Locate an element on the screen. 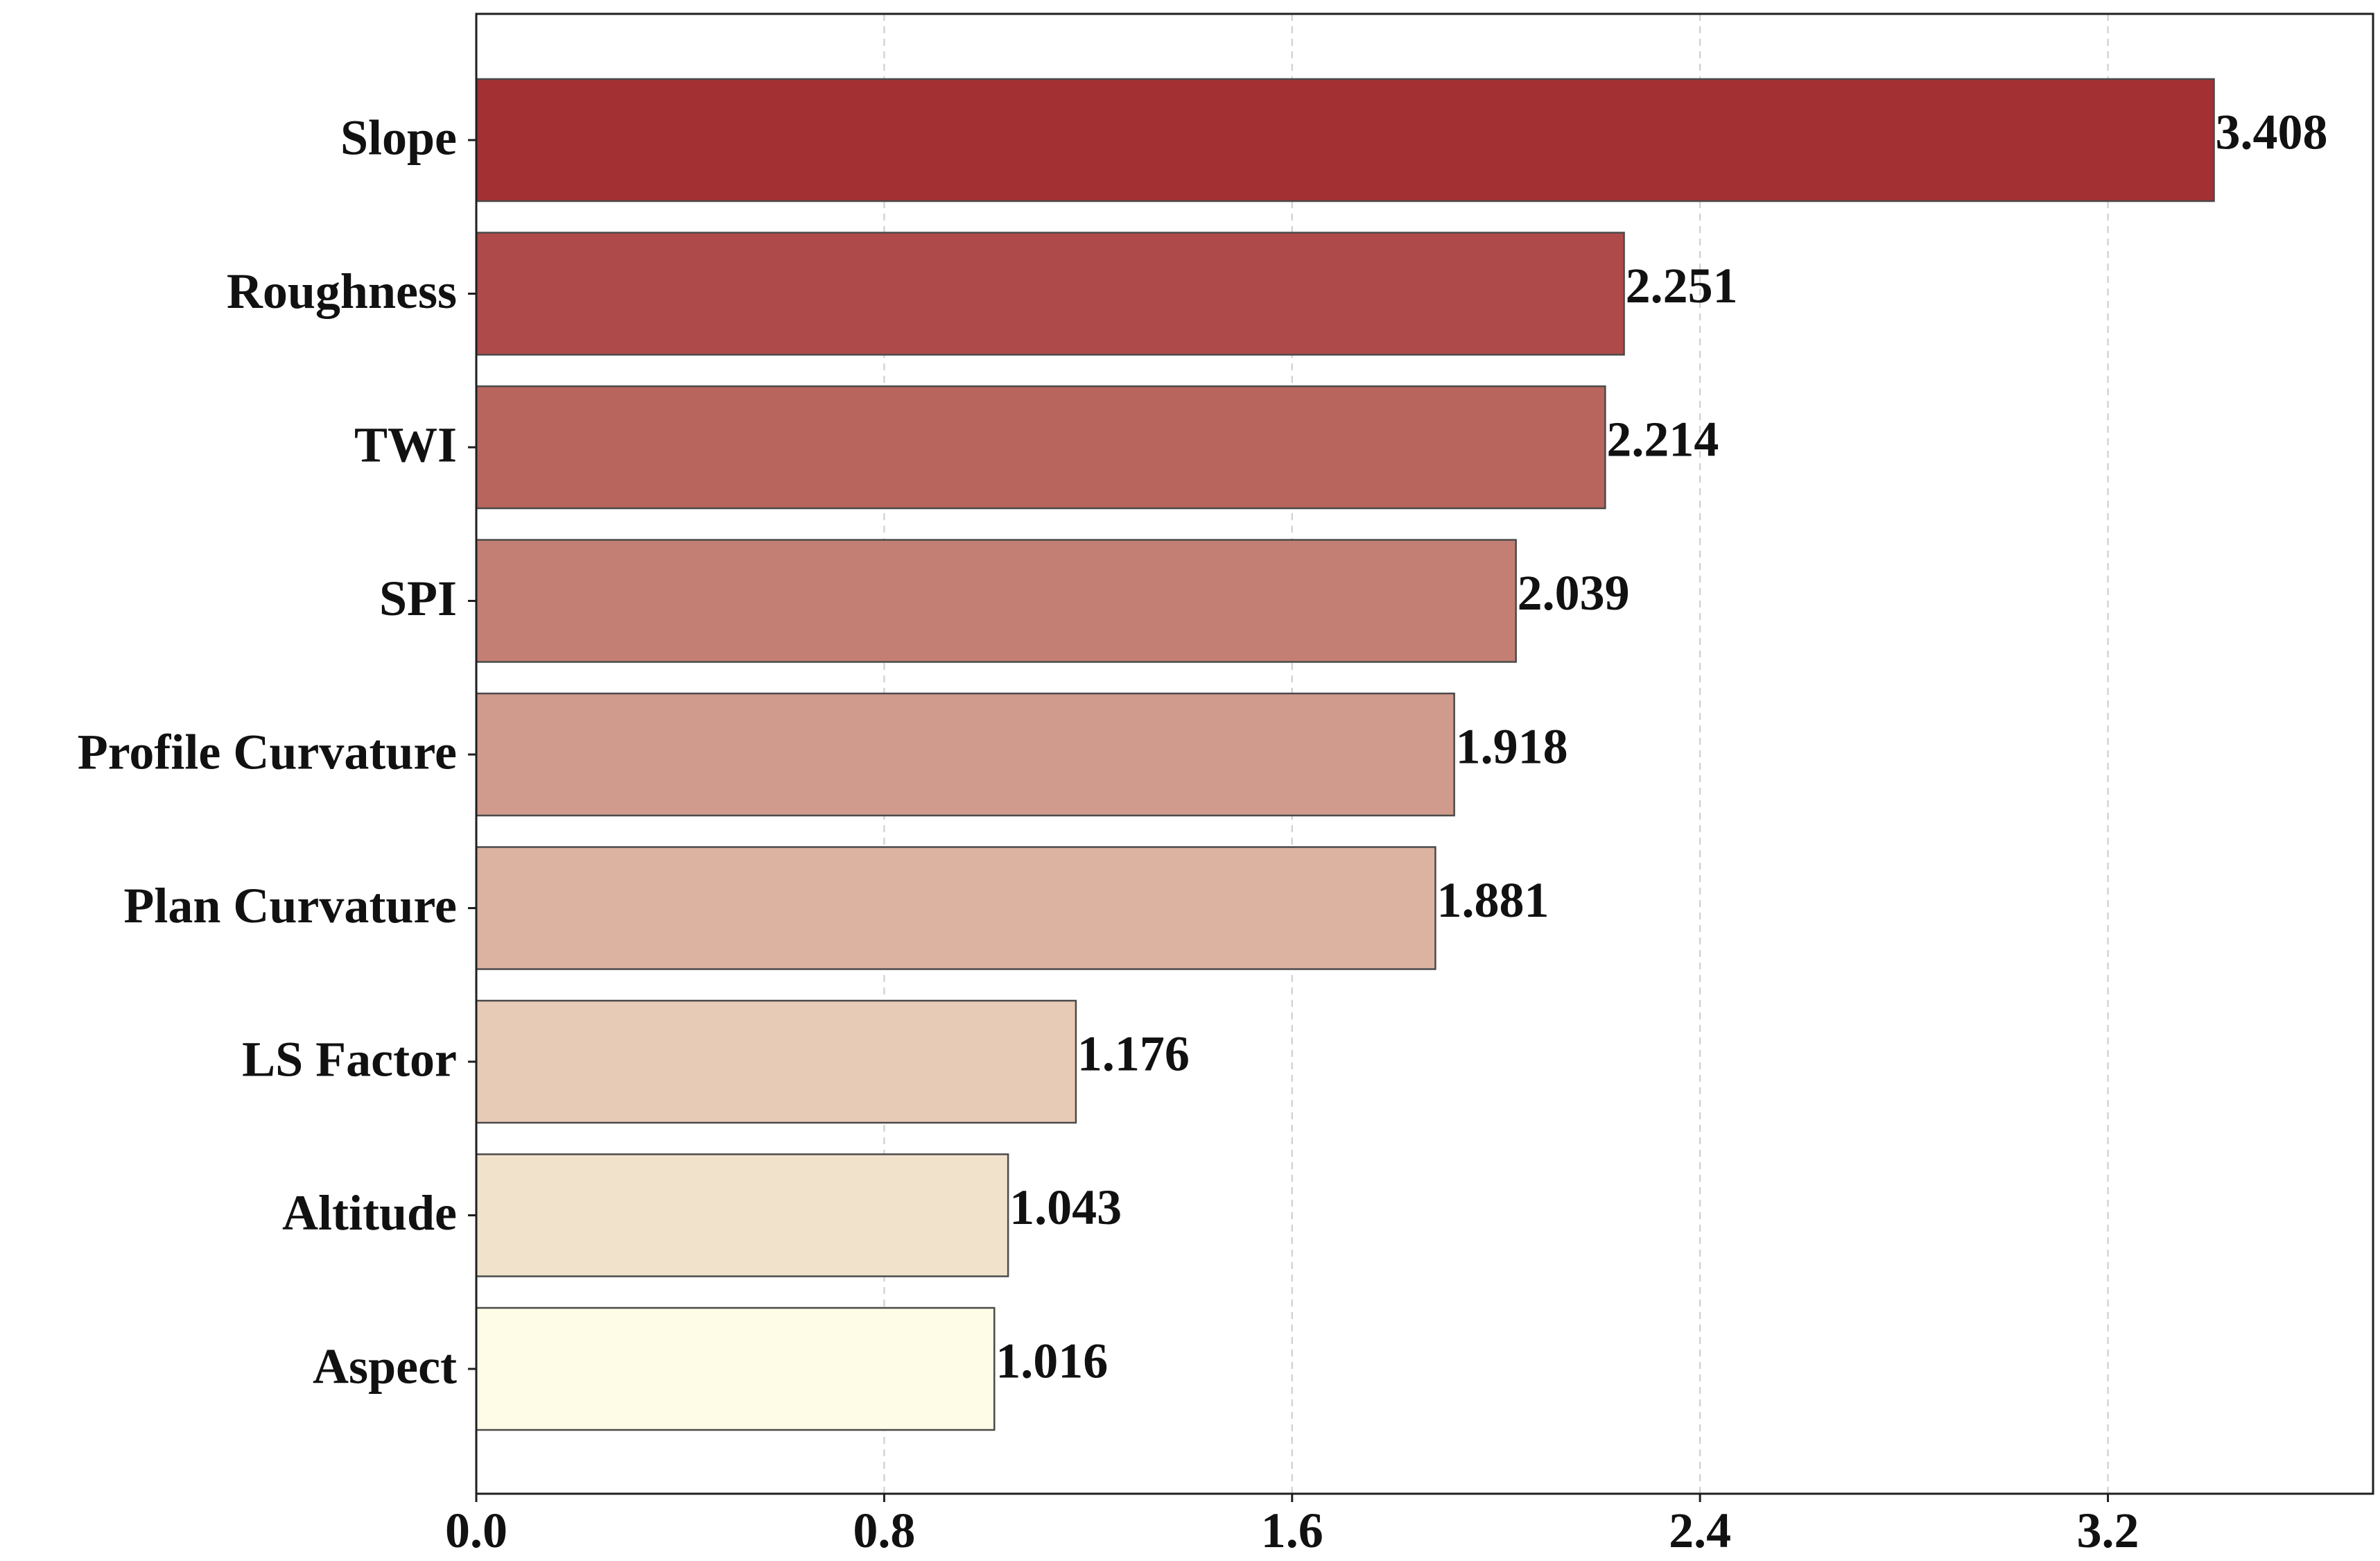  bar-slope is located at coordinates (1345, 140).